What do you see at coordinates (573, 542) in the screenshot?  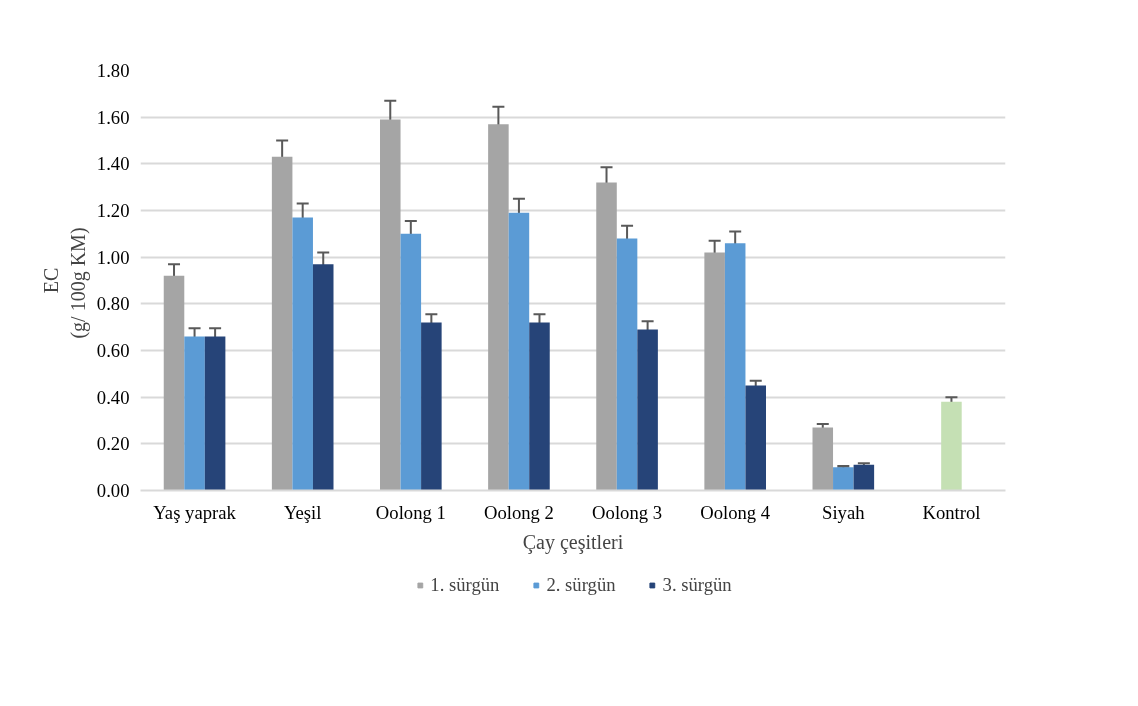 I see `x-axis-title: Çay çeşitleri` at bounding box center [573, 542].